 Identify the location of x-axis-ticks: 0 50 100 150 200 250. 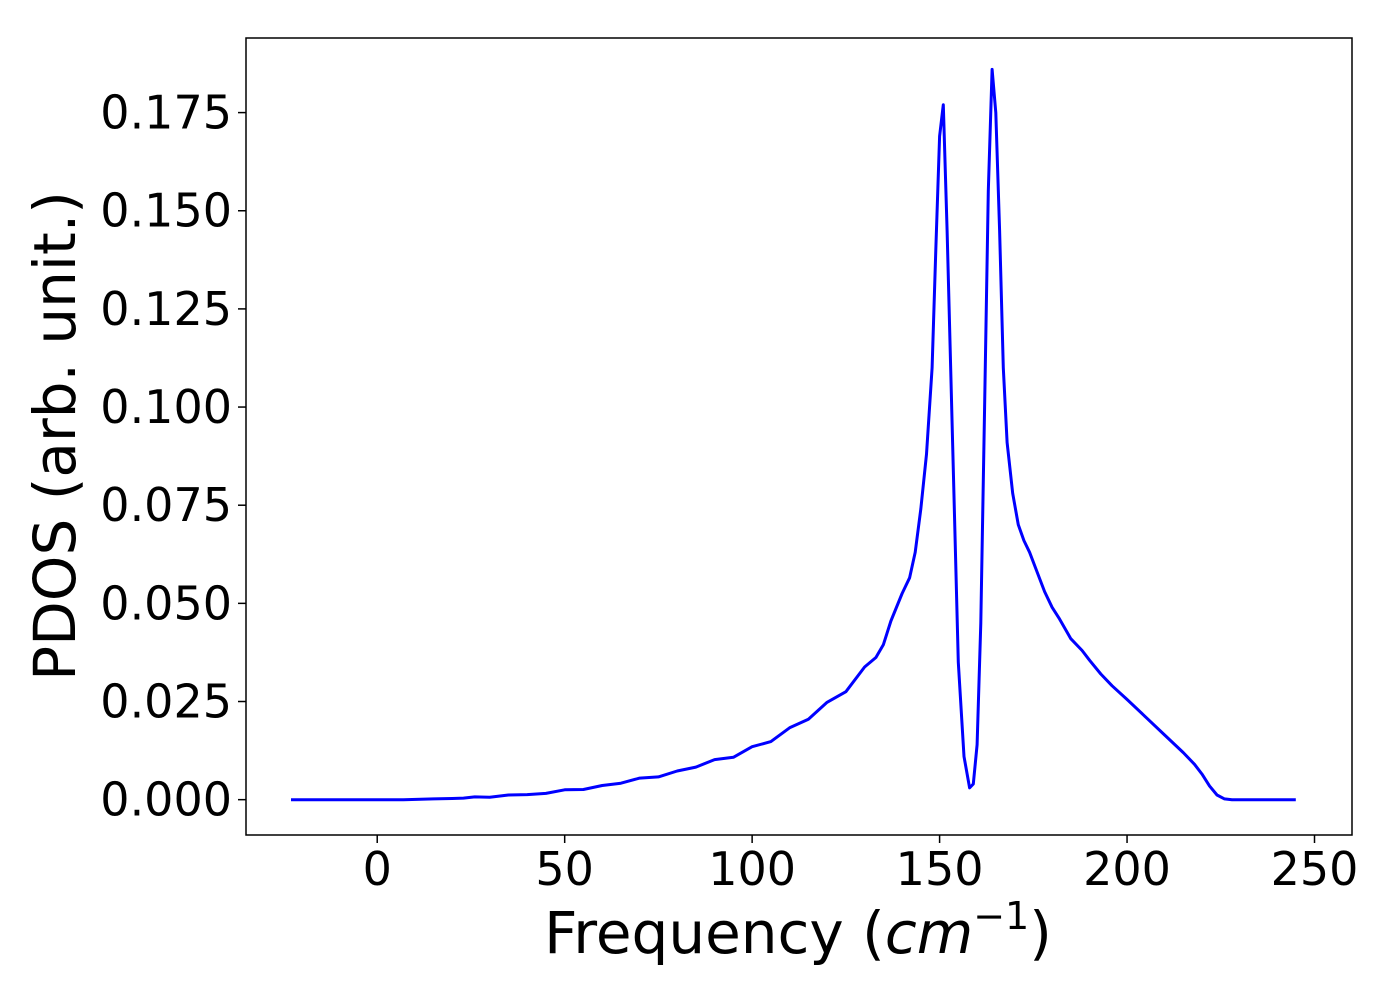
(861, 865).